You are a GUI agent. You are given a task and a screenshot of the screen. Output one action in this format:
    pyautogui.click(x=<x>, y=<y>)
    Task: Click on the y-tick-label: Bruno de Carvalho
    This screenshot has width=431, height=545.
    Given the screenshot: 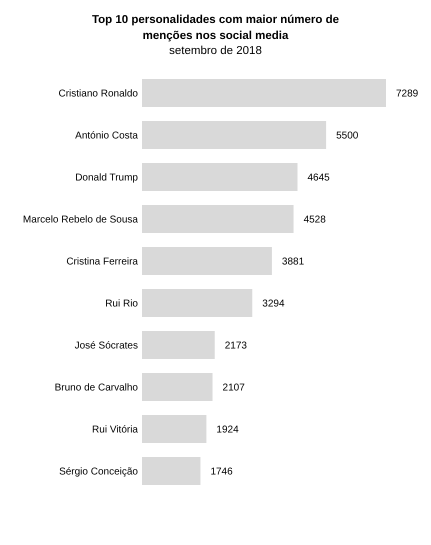 What is the action you would take?
    pyautogui.click(x=96, y=388)
    